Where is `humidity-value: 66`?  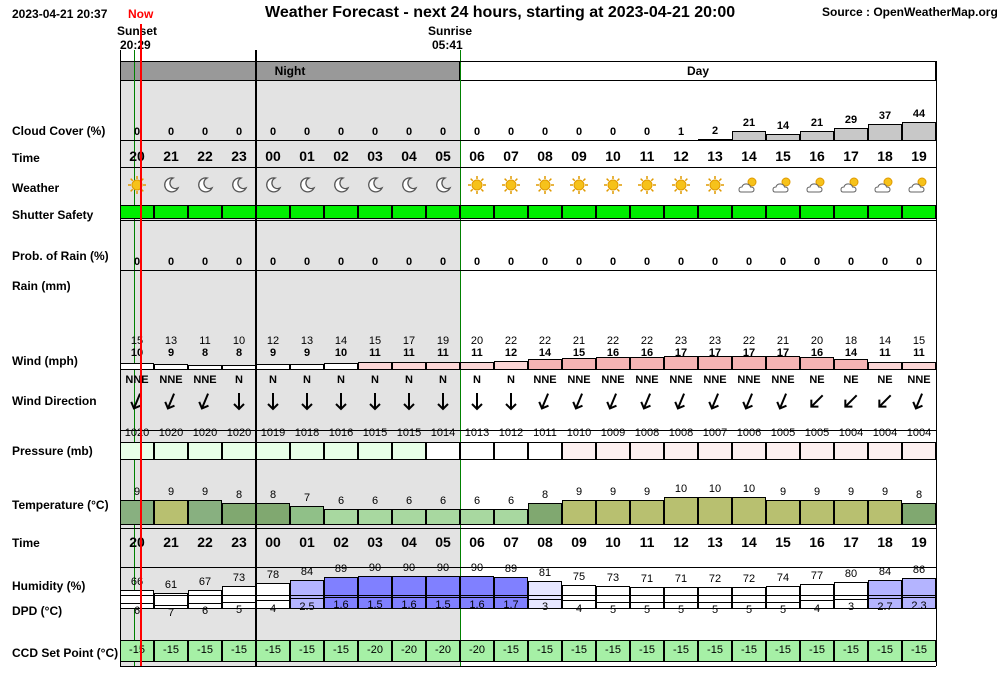
humidity-value: 66 is located at coordinates (137, 582).